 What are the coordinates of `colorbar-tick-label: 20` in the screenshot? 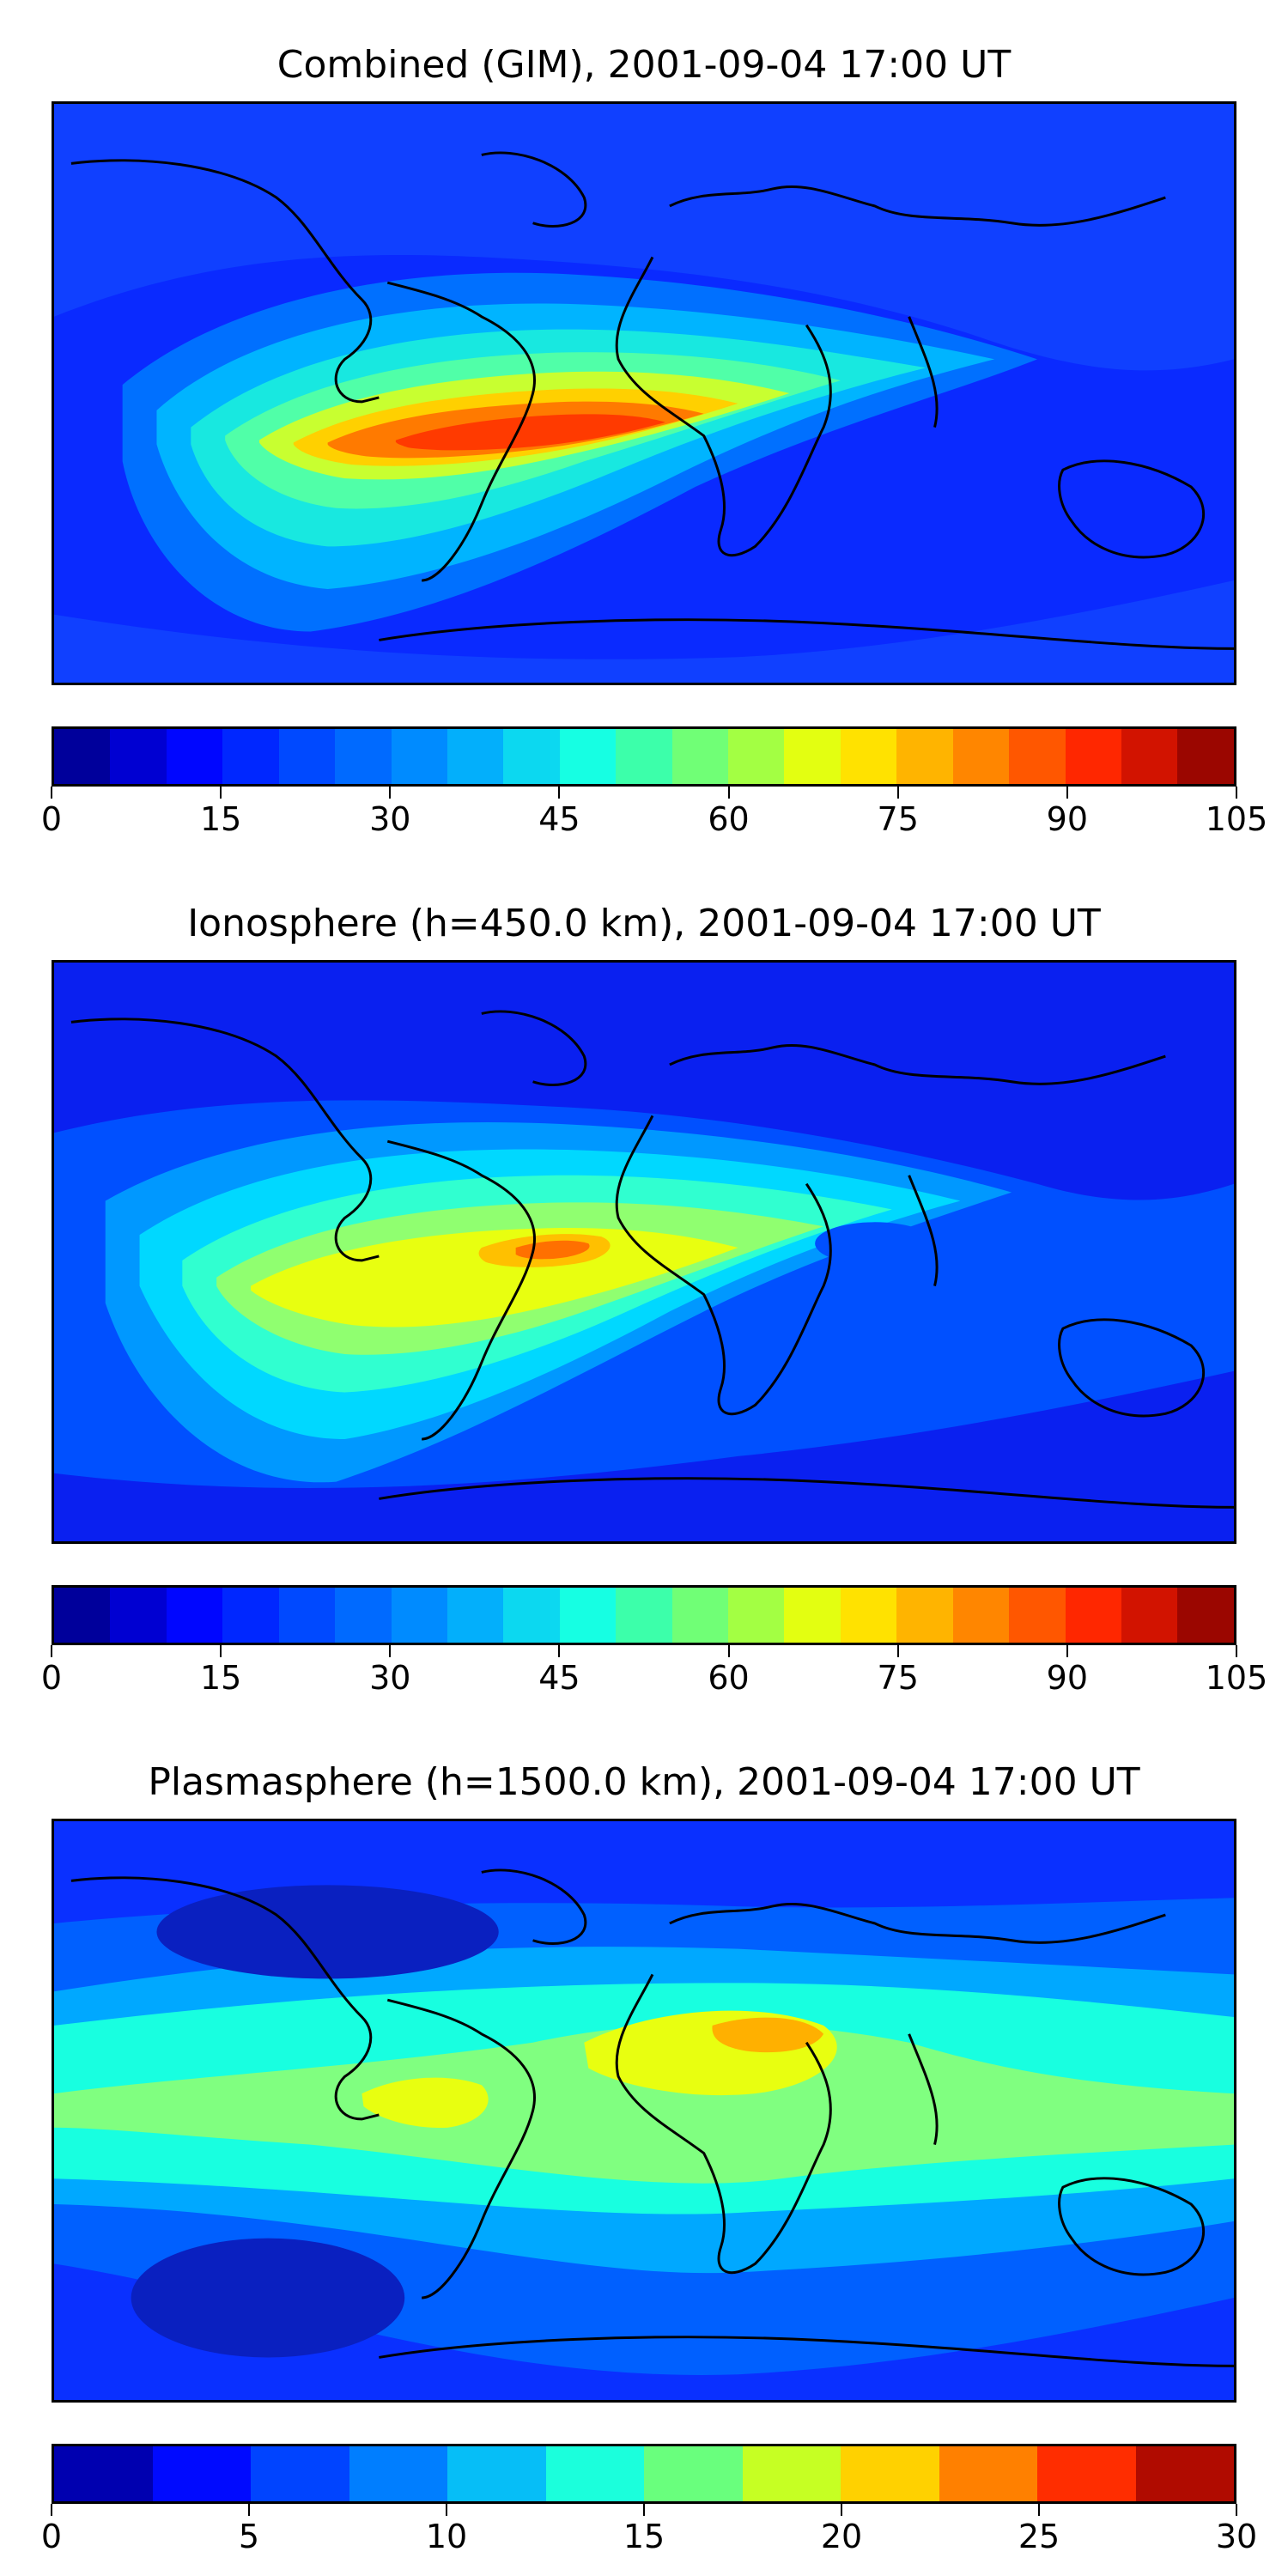 It's located at (841, 2536).